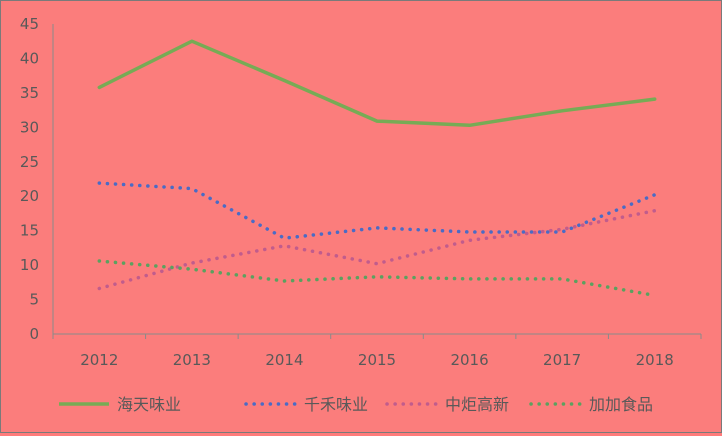 The width and height of the screenshot is (722, 436). What do you see at coordinates (29, 179) in the screenshot?
I see `y-tick-labels: 0 5 10 15 20 25 30 35 40 45` at bounding box center [29, 179].